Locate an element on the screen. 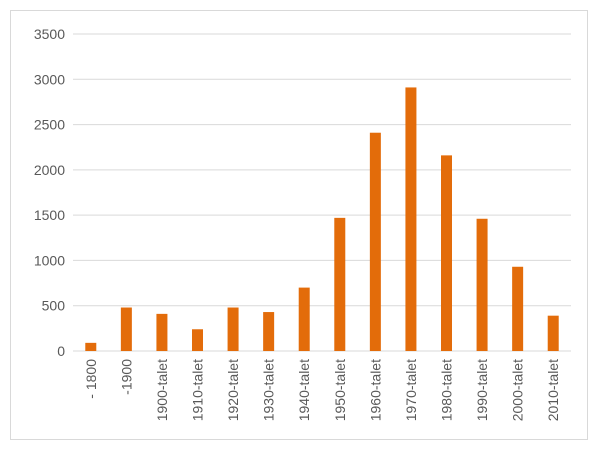  y-tick-label: 0 is located at coordinates (61, 351).